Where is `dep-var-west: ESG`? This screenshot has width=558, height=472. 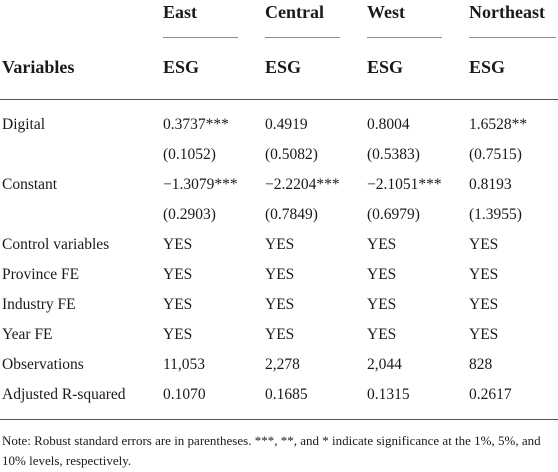 dep-var-west: ESG is located at coordinates (385, 67).